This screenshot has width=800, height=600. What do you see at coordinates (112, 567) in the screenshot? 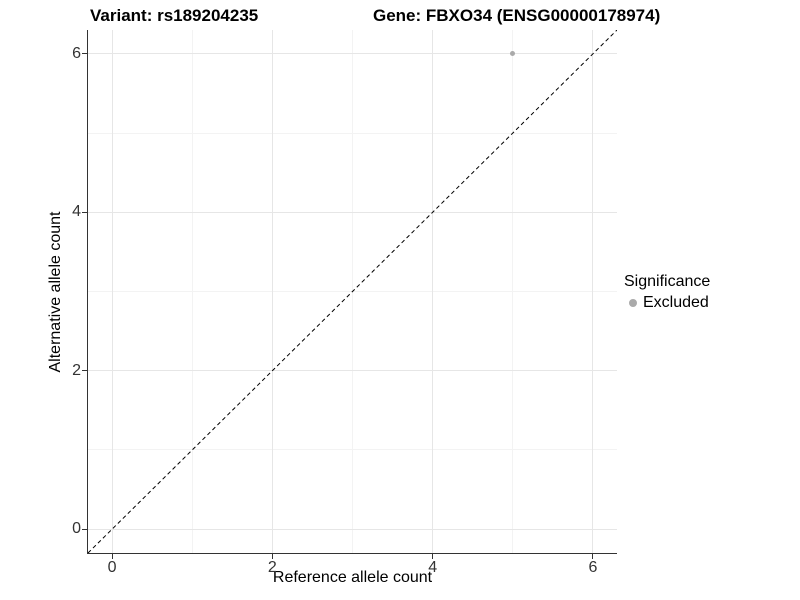
I see `x-tick-label: 0` at bounding box center [112, 567].